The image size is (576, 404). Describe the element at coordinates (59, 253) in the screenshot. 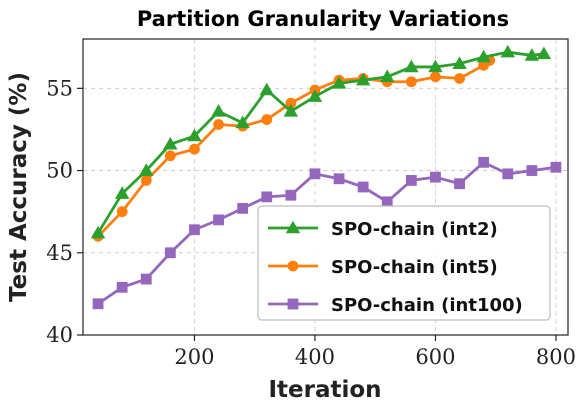

I see `y-tick-label: 45` at that location.